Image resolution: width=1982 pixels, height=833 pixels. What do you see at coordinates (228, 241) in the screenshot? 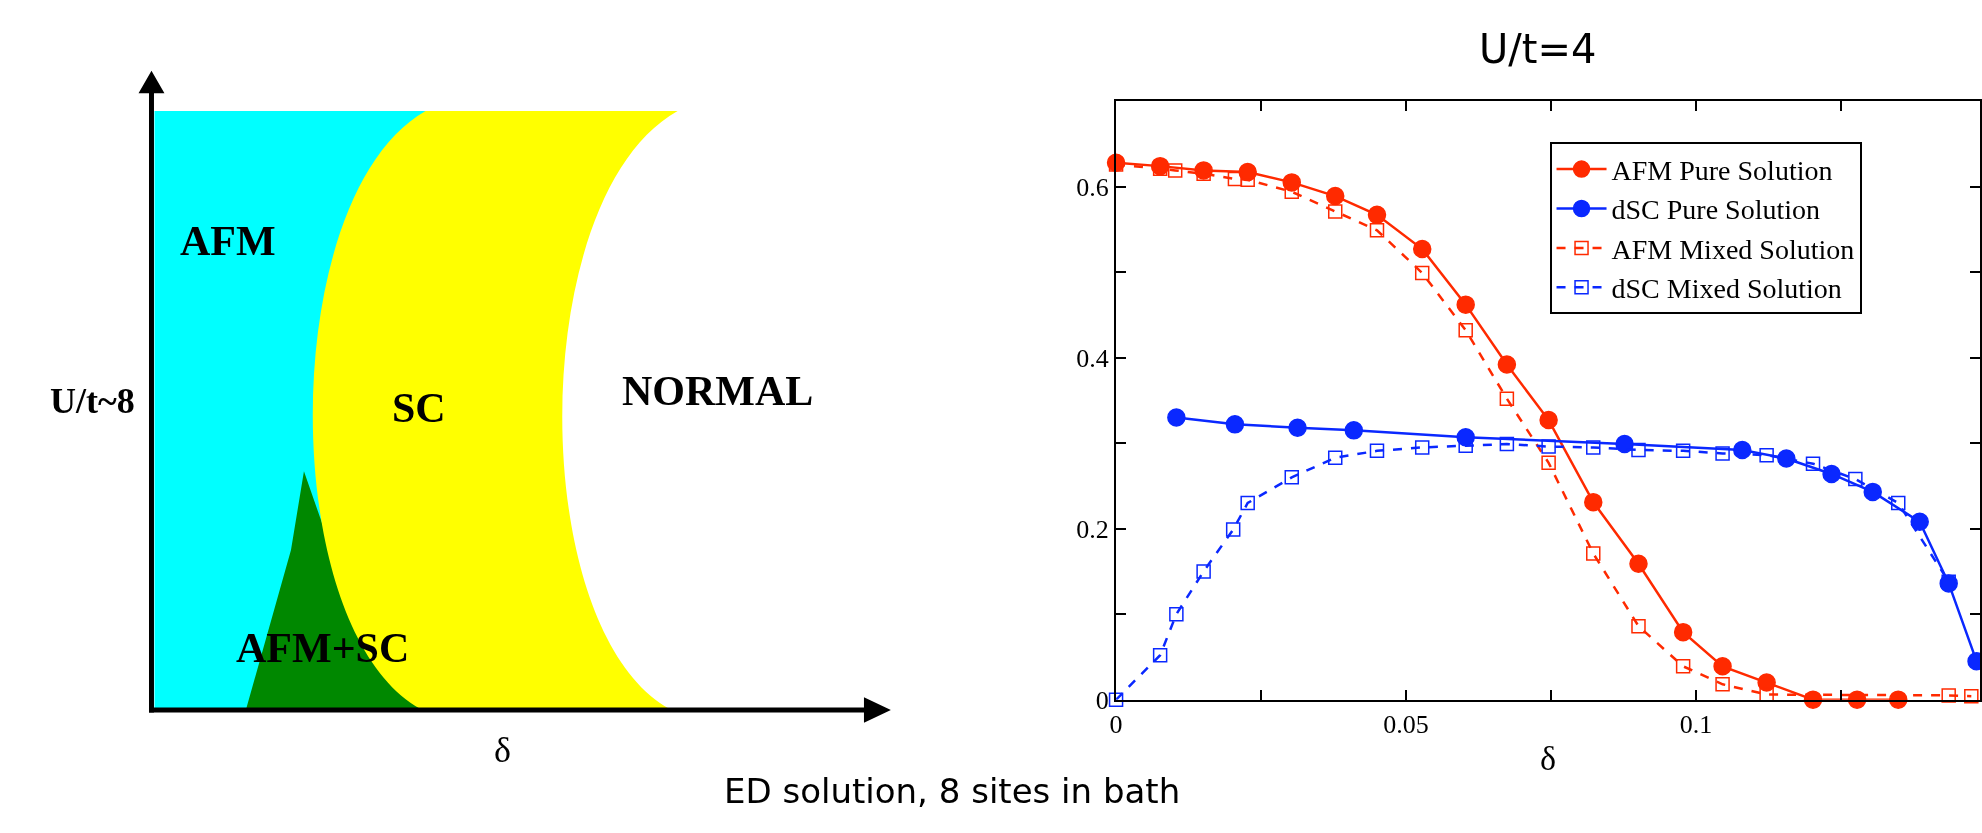
I see `text: AFM` at bounding box center [228, 241].